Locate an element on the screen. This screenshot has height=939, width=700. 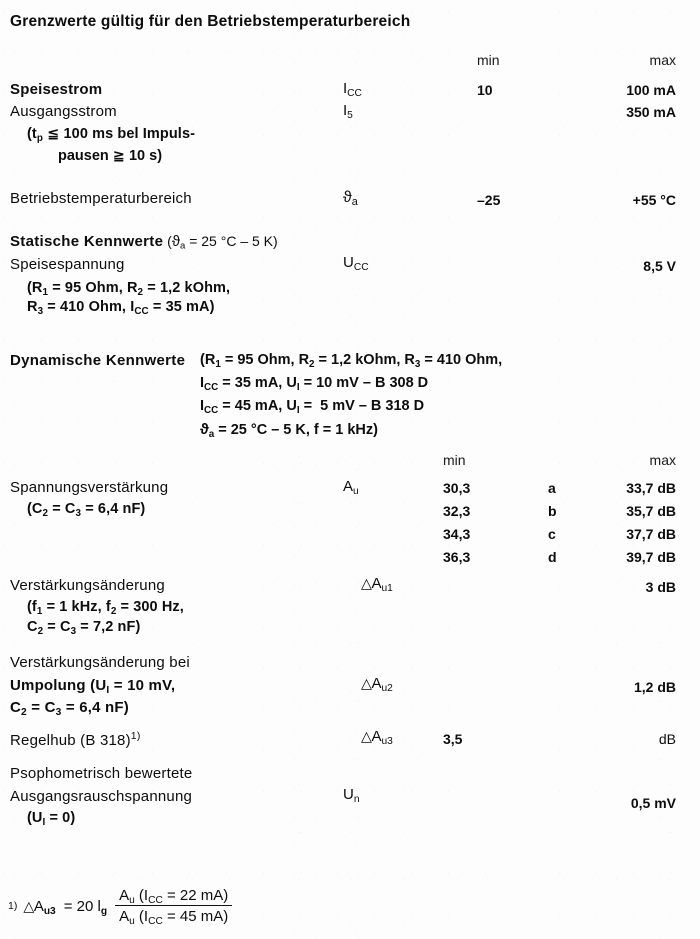
value-min-temperature: –25 is located at coordinates (489, 200).